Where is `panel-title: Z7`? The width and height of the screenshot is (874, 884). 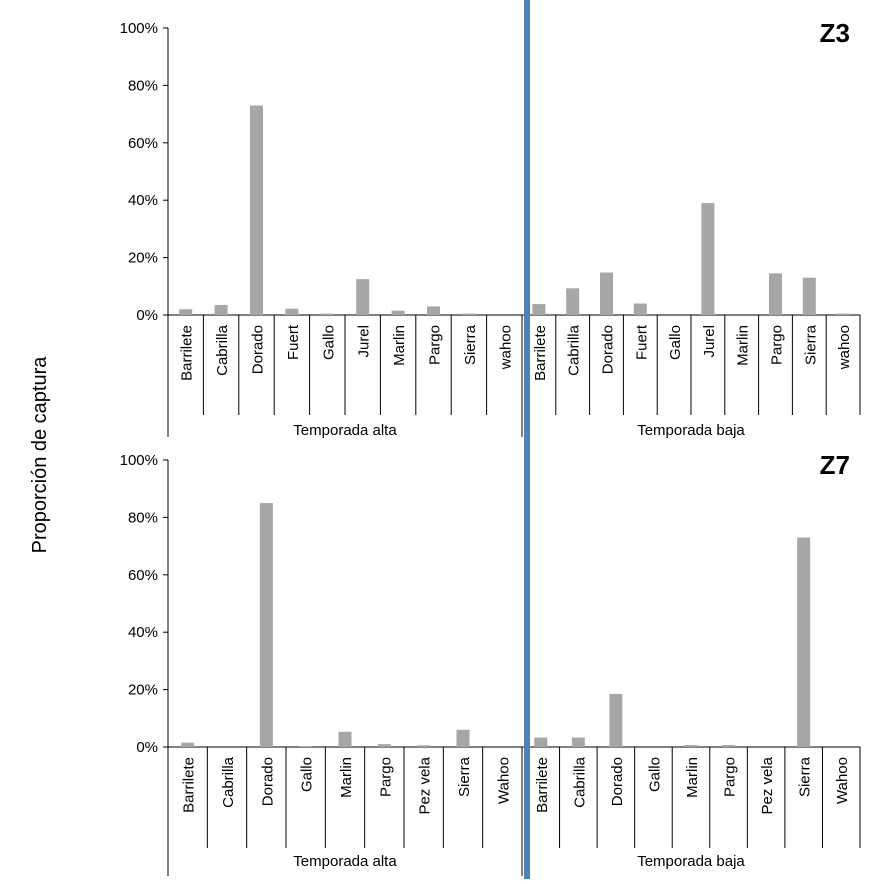
panel-title: Z7 is located at coordinates (835, 465).